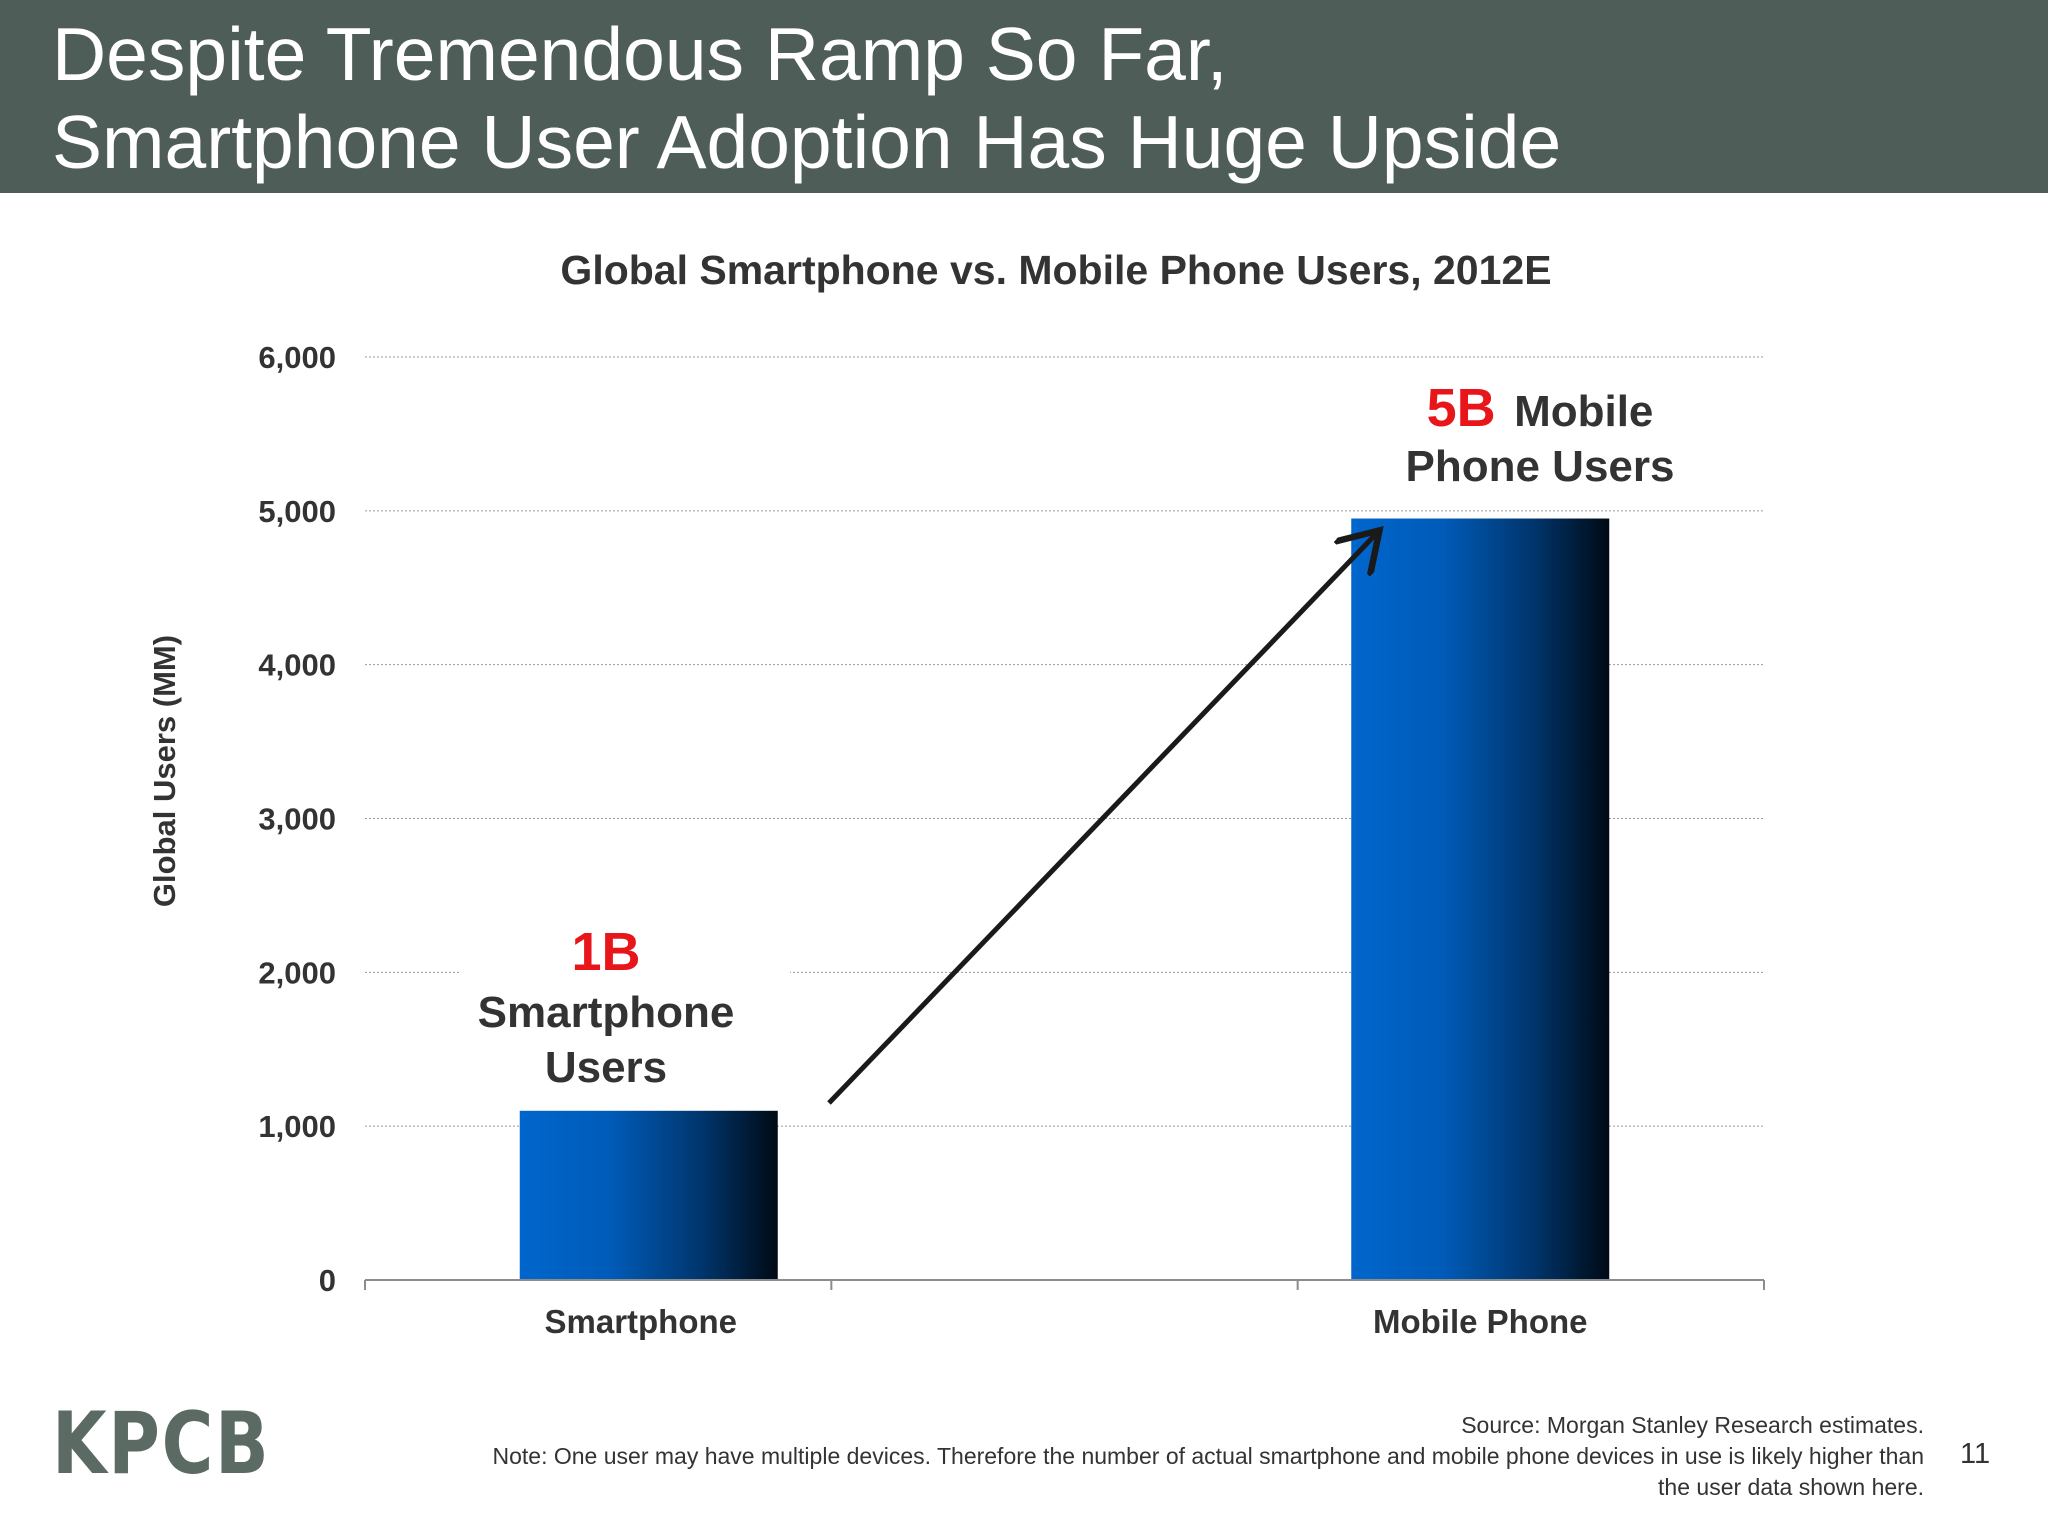 The image size is (2048, 1536). What do you see at coordinates (297, 665) in the screenshot?
I see `y-tick-label: 4,000` at bounding box center [297, 665].